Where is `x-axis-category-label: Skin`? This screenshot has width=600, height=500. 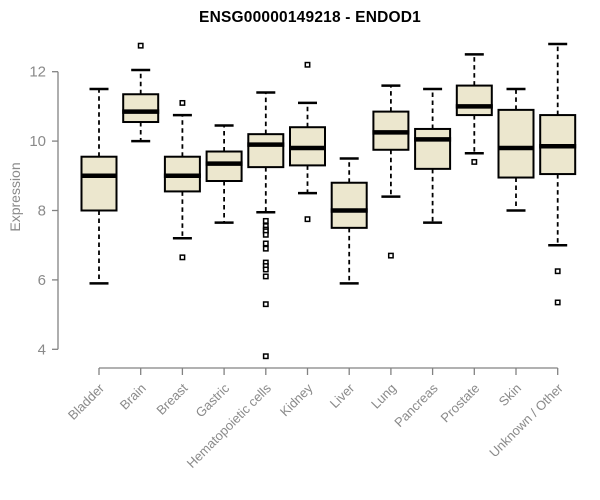 x-axis-category-label: Skin is located at coordinates (510, 395).